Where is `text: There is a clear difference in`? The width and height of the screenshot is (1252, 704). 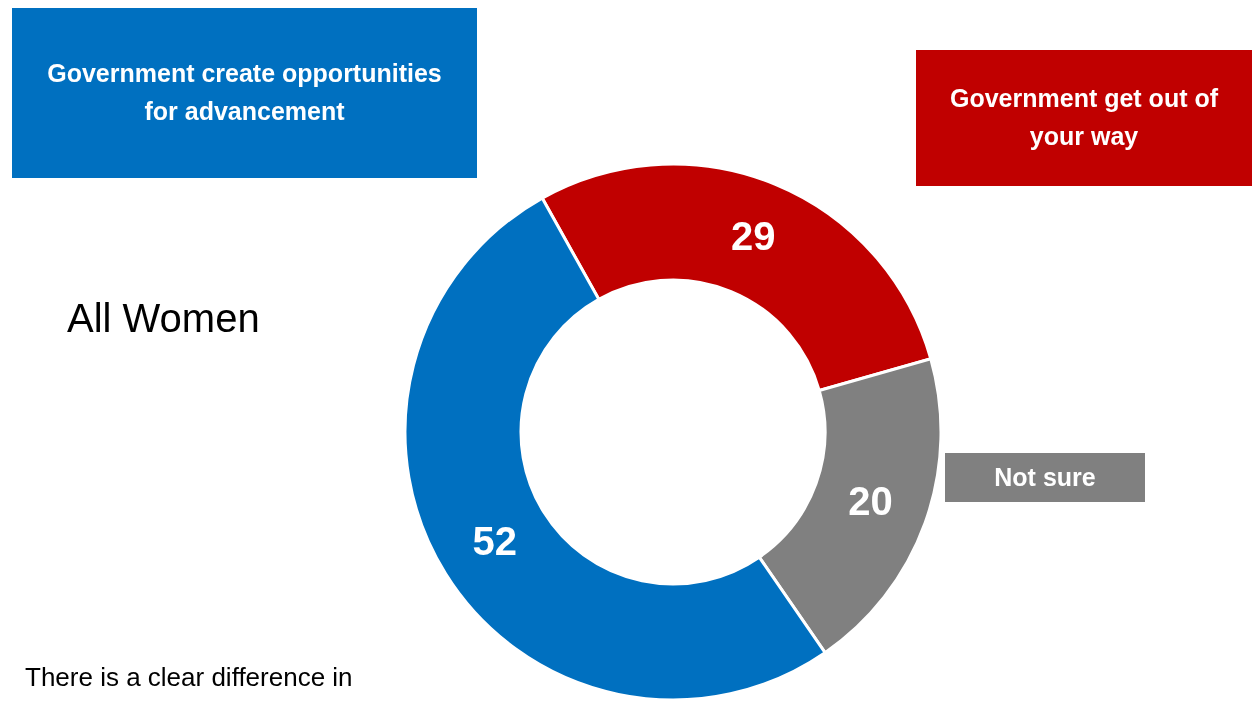
text: There is a clear difference in is located at coordinates (189, 677).